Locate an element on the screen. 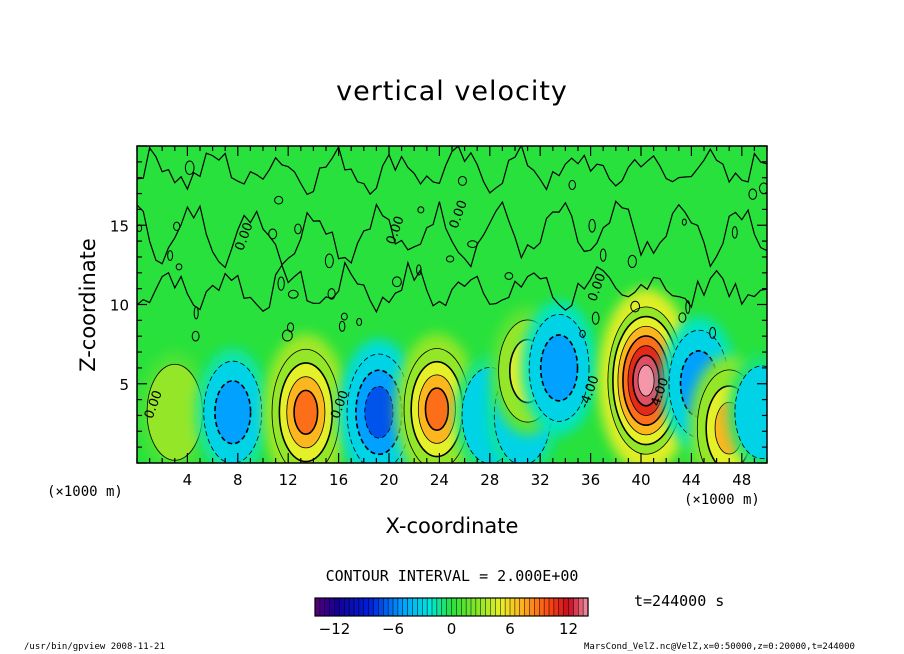 The height and width of the screenshot is (654, 904). x-tick-label: 48 is located at coordinates (741, 480).